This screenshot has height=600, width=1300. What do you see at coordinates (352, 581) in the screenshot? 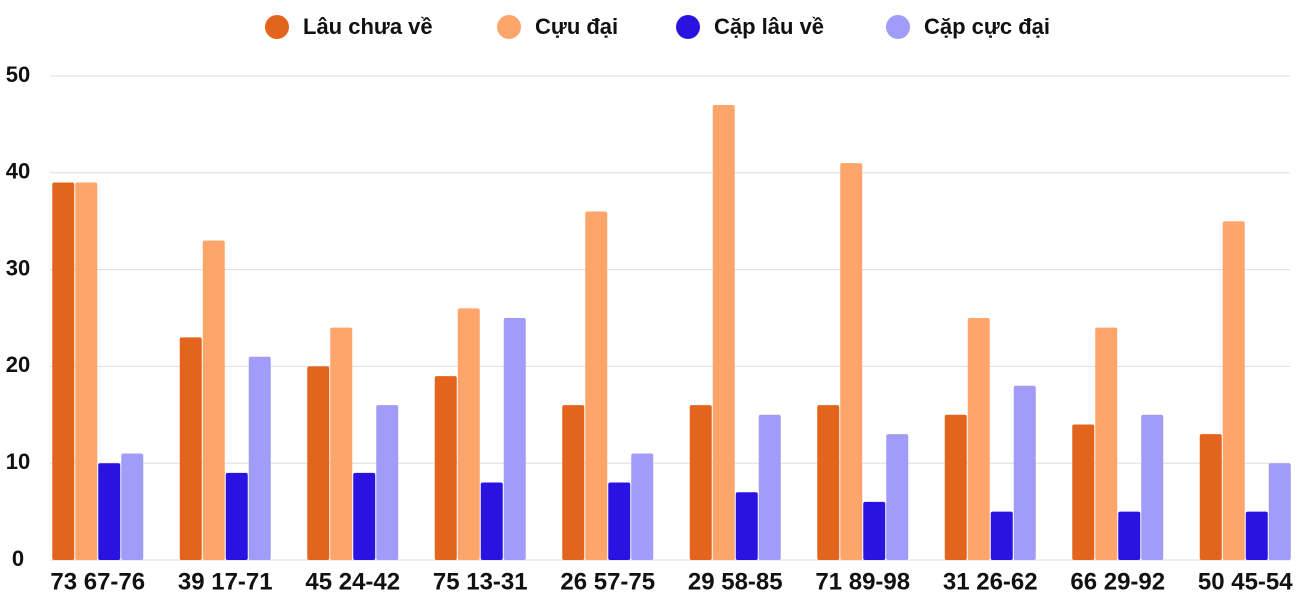
I see `x-tick-label: 45 24-42` at bounding box center [352, 581].